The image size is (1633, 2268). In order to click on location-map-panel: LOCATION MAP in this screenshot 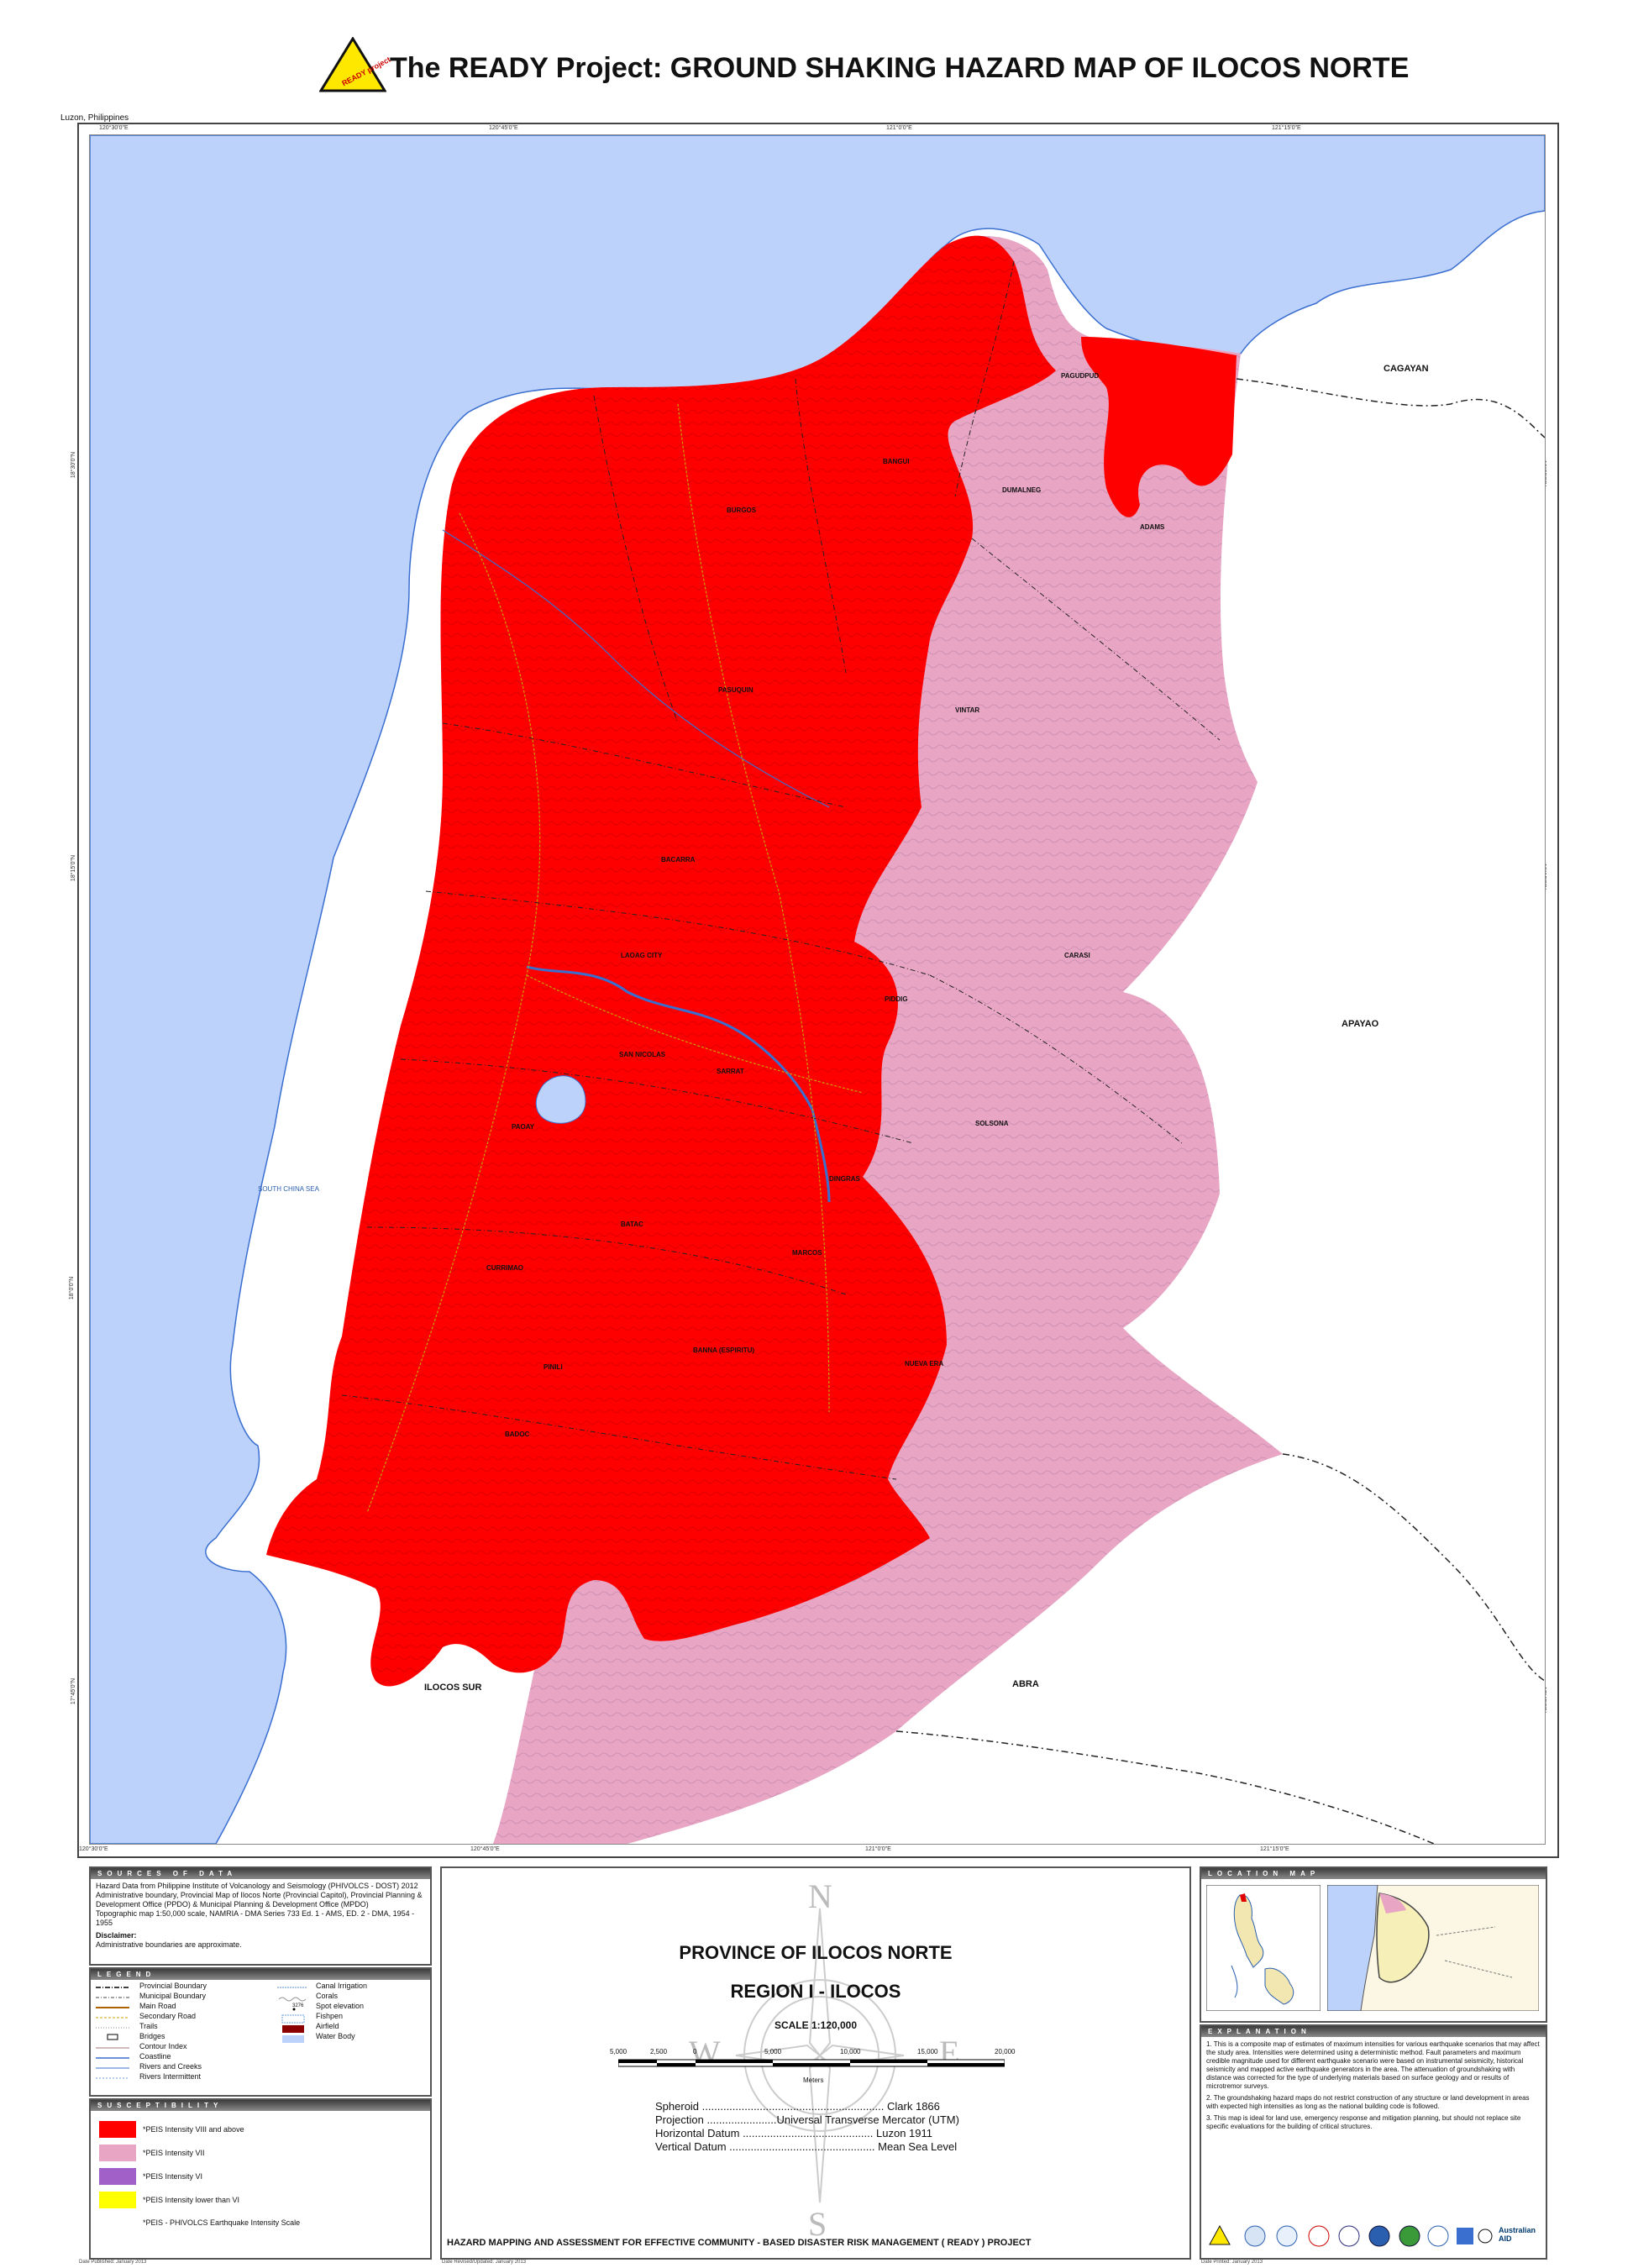, I will do `click(1373, 1944)`.